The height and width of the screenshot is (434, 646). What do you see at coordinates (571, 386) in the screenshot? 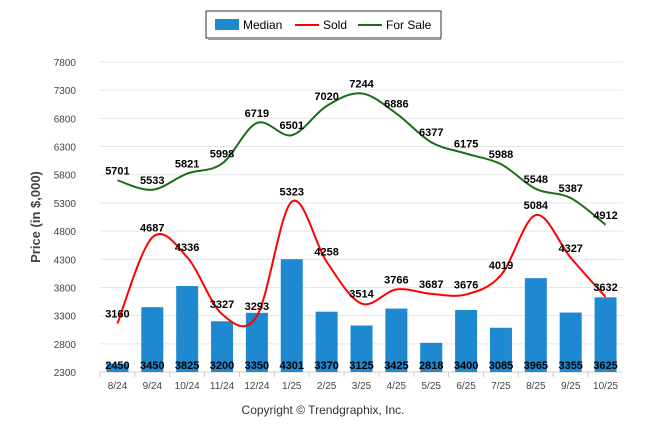
I see `x-tick-label: 9/25` at bounding box center [571, 386].